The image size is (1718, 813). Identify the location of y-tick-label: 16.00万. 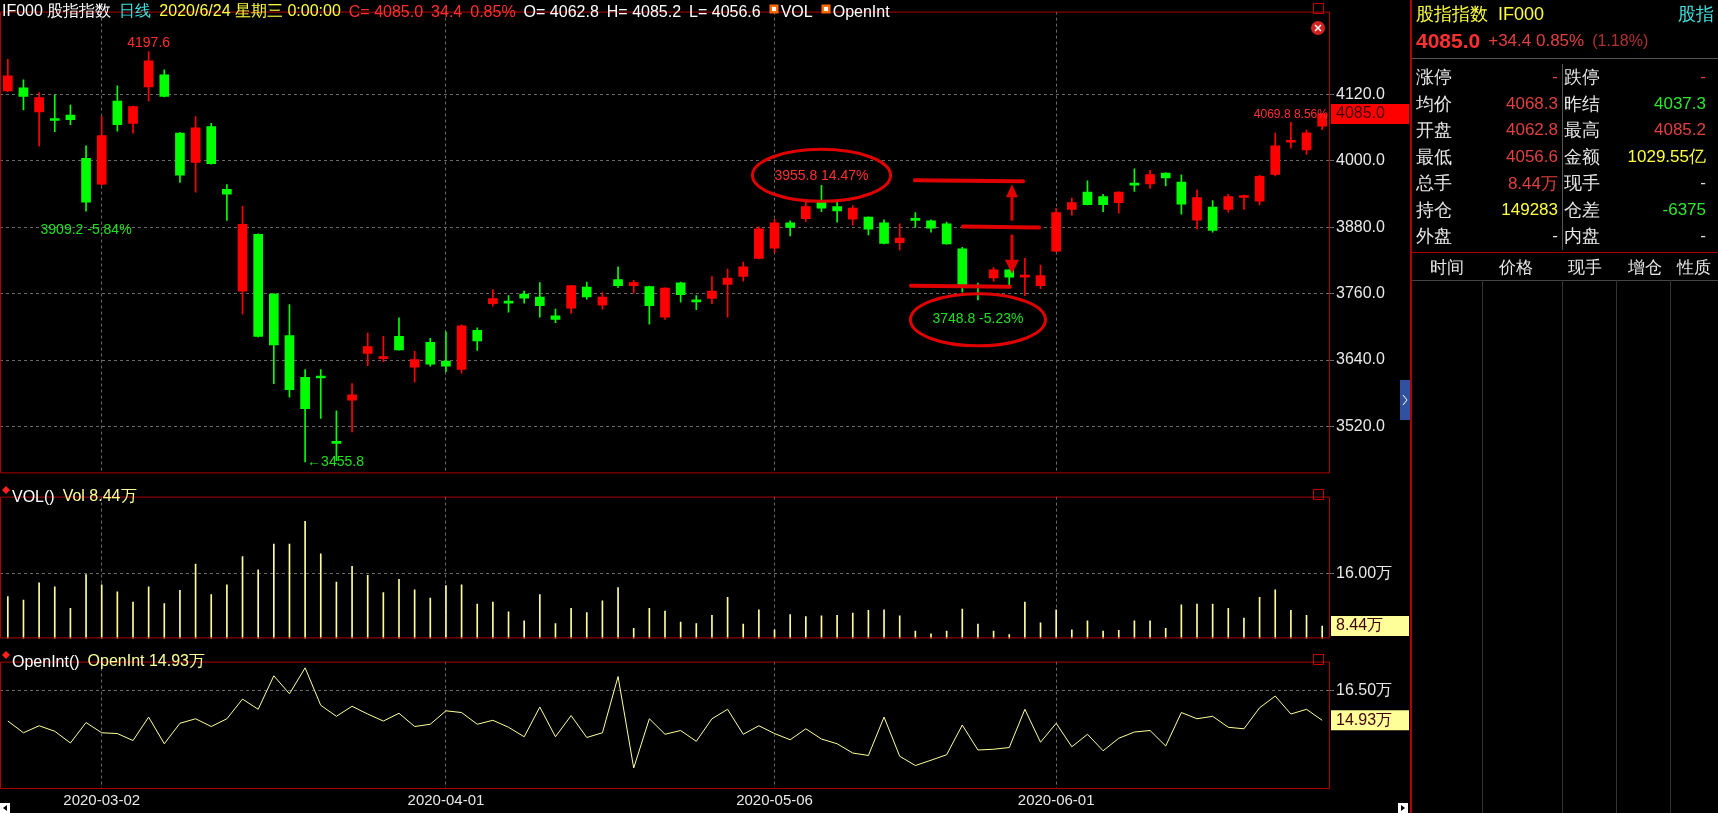
(1364, 573).